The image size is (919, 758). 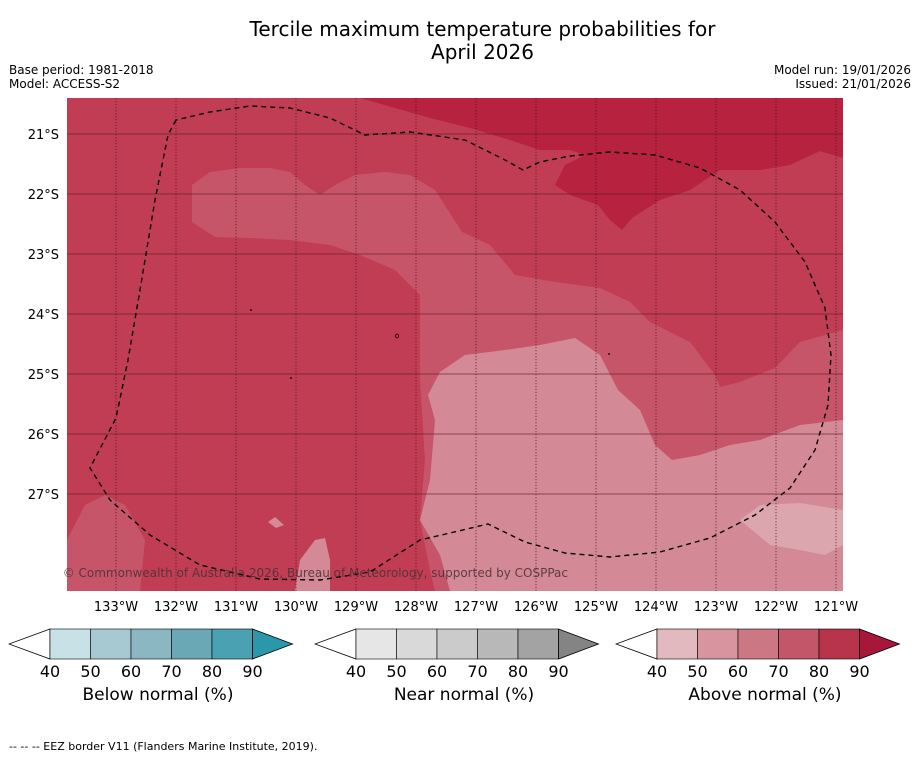 I want to click on legend-ticks-below: 40 50 60 70 80 90, so click(x=158, y=671).